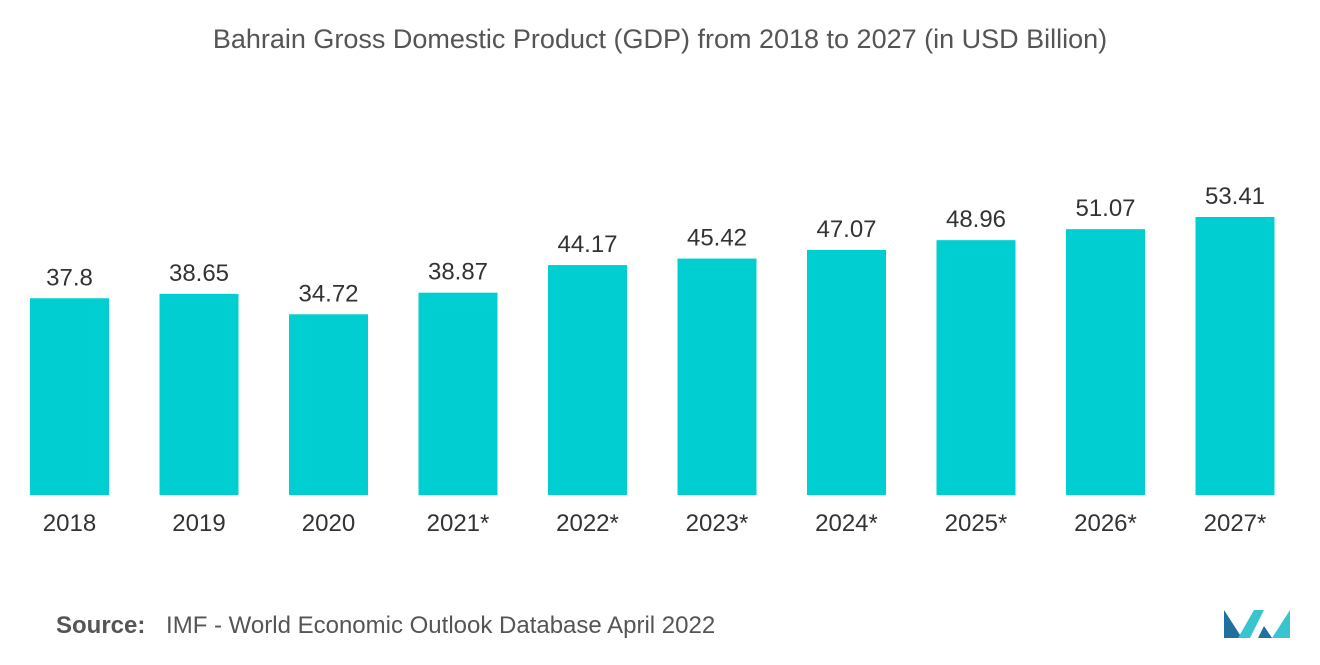 The height and width of the screenshot is (665, 1320). Describe the element at coordinates (1265, 632) in the screenshot. I see `logo-shape-mid2` at that location.